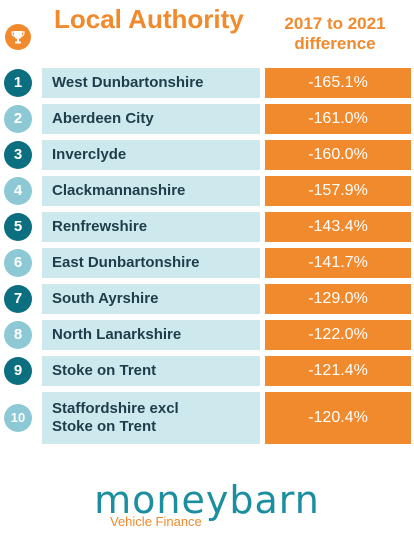 This screenshot has width=414, height=548. What do you see at coordinates (151, 418) in the screenshot?
I see `authority-name: Staffordshire excl Stoke on Trent` at bounding box center [151, 418].